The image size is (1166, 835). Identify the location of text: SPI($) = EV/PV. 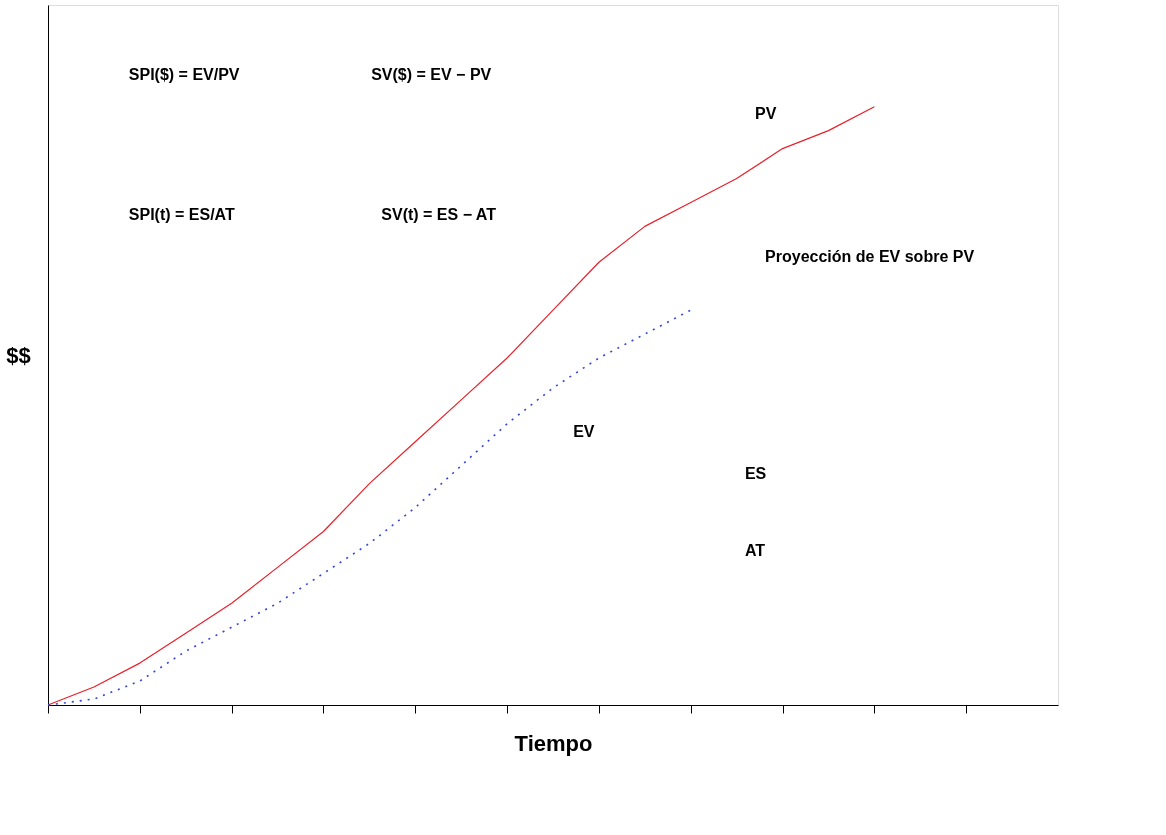
(184, 74).